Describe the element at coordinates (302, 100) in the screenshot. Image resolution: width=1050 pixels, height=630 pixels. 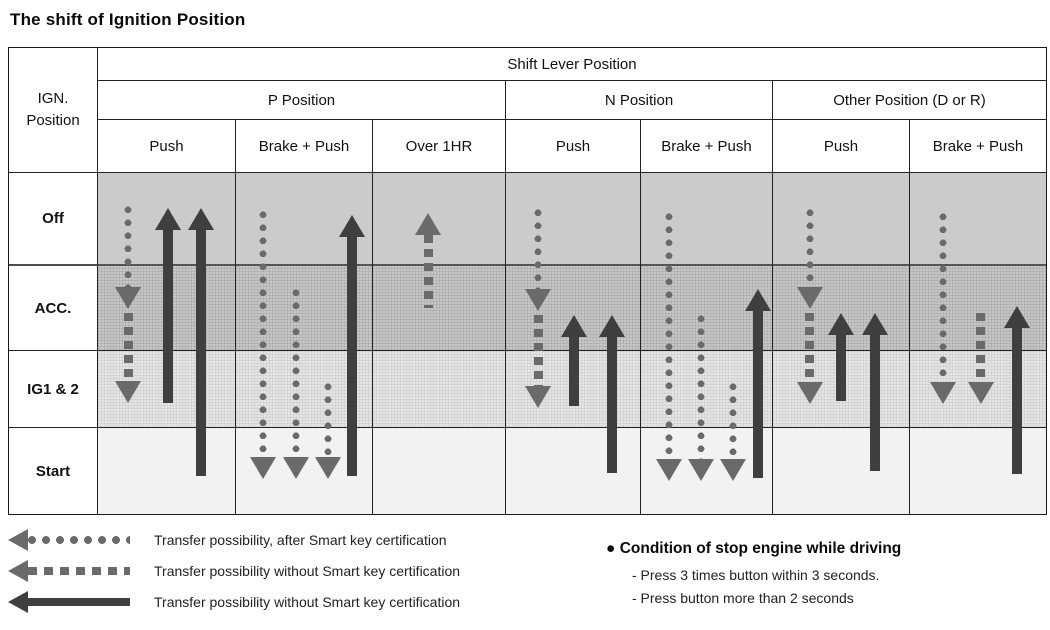
I see `group-header-p-position: P Position` at that location.